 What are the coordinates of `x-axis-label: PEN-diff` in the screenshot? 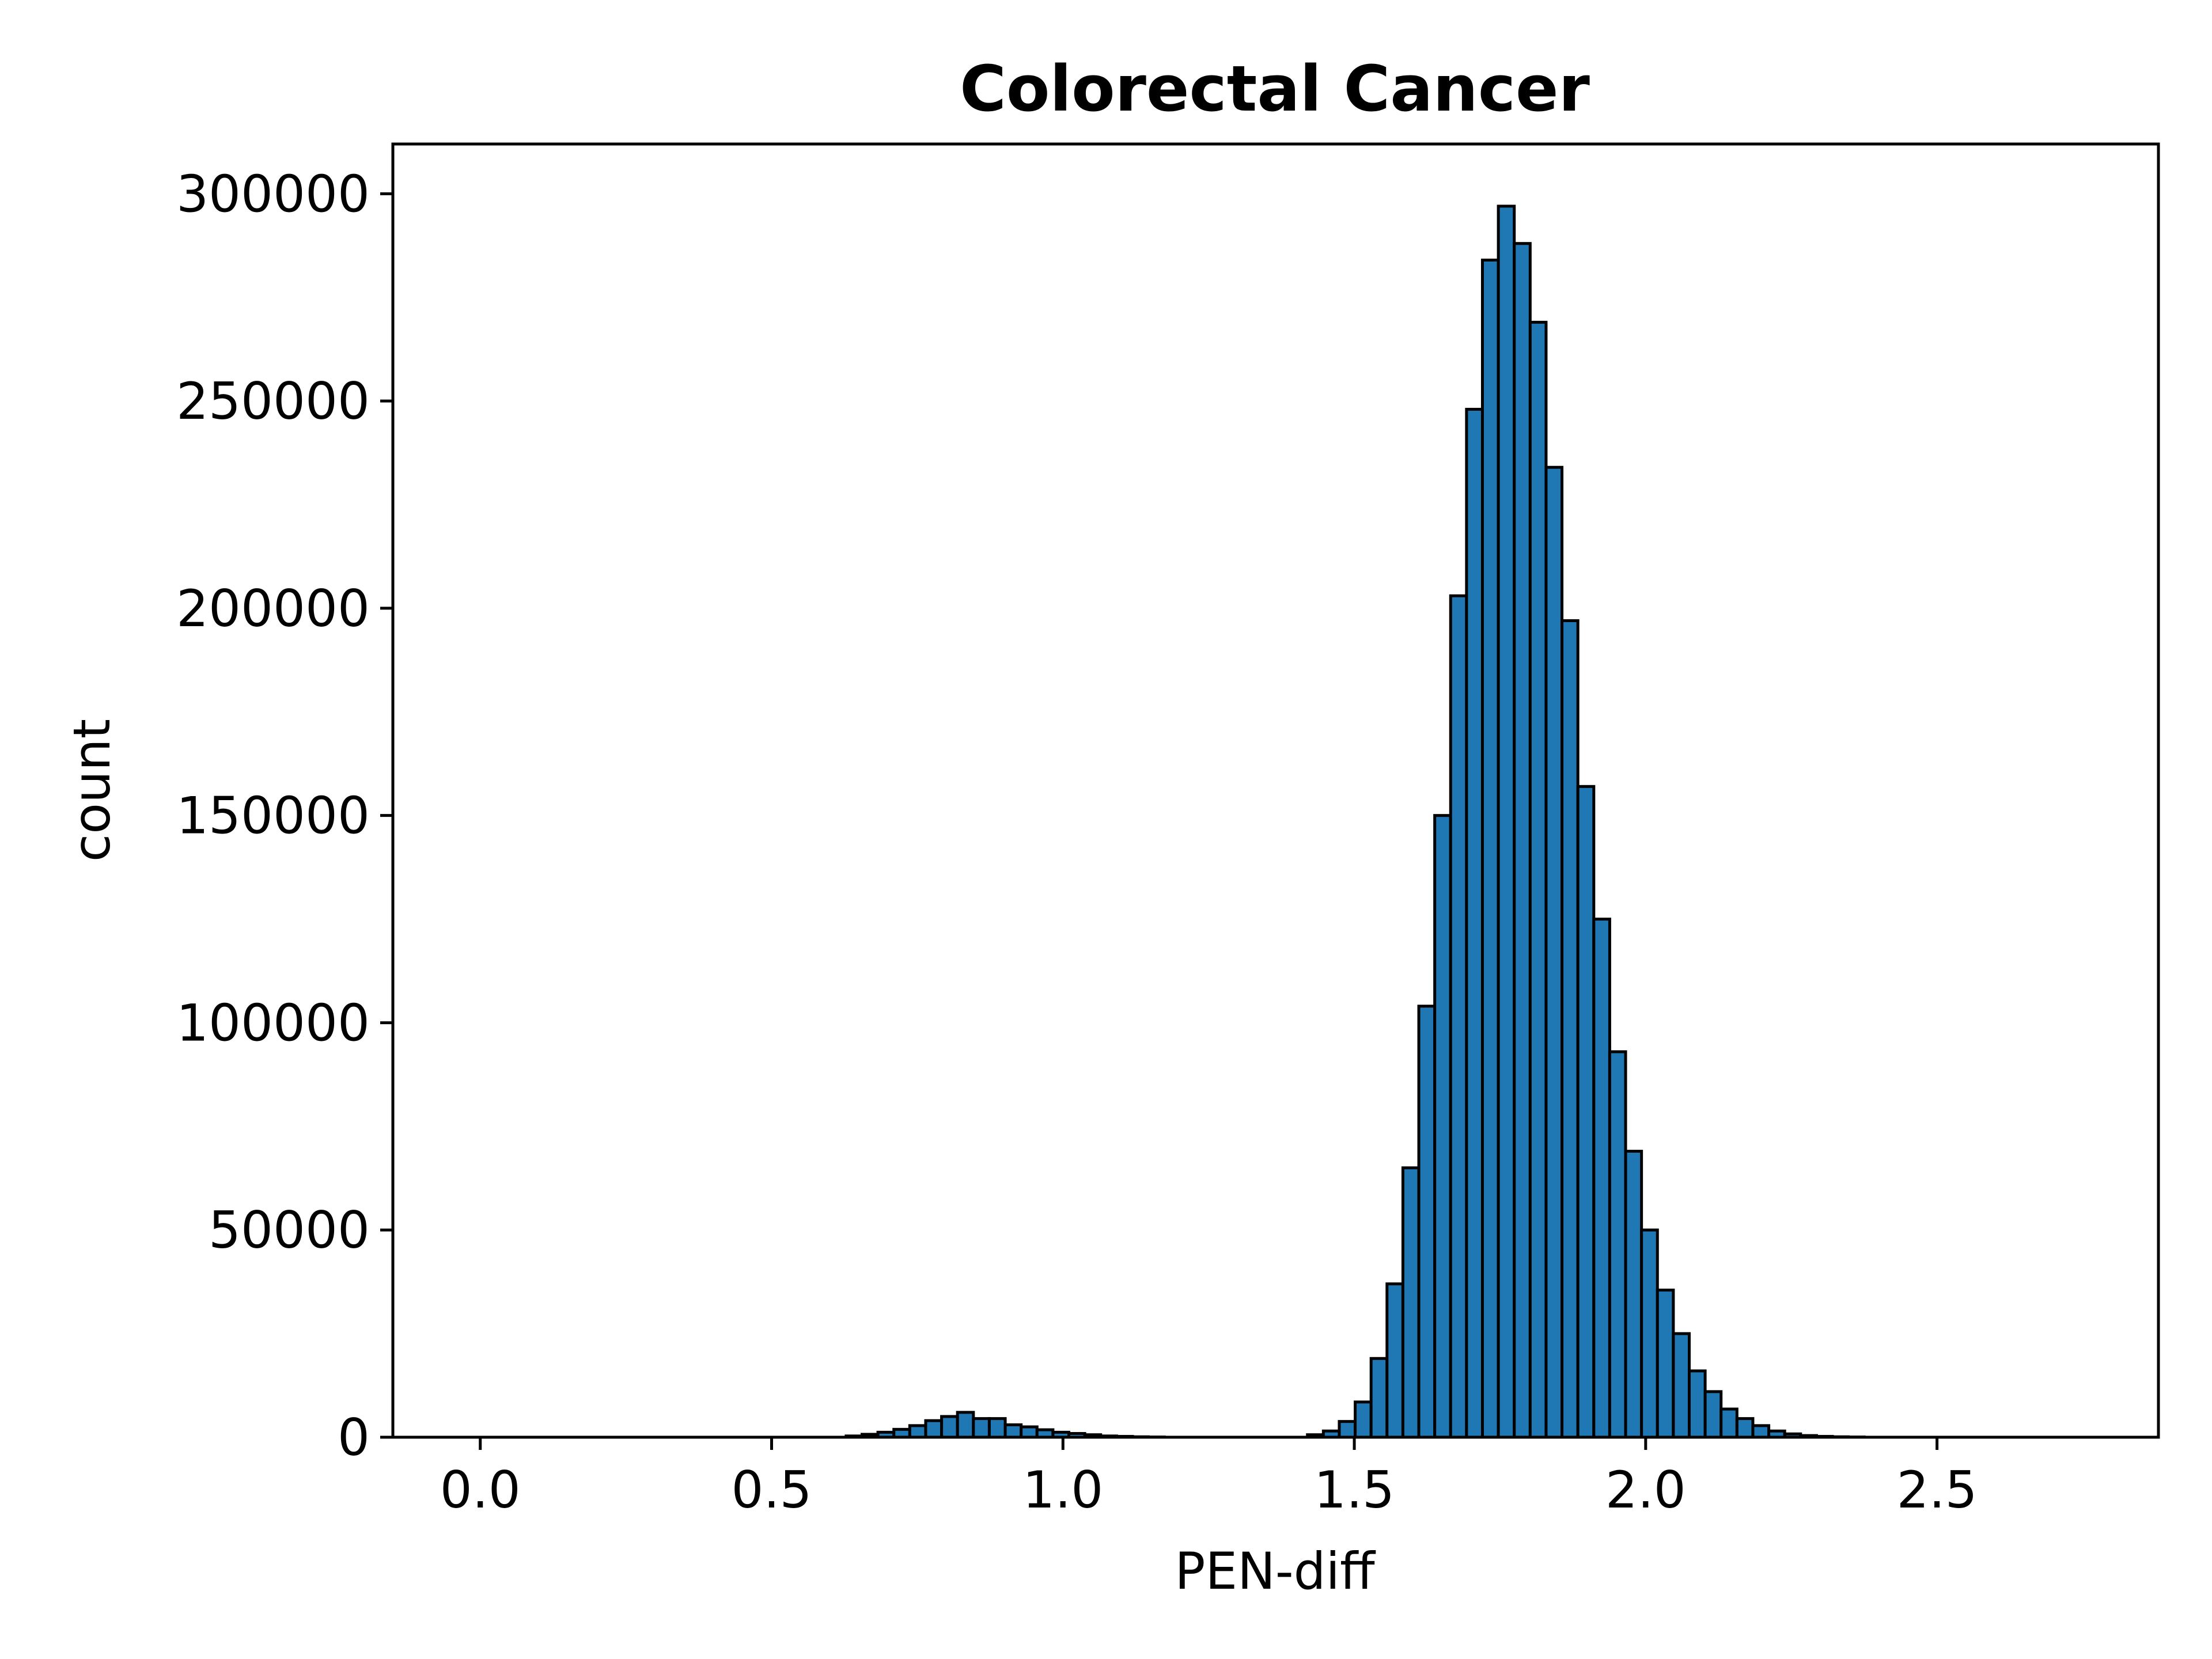 It's located at (1275, 1571).